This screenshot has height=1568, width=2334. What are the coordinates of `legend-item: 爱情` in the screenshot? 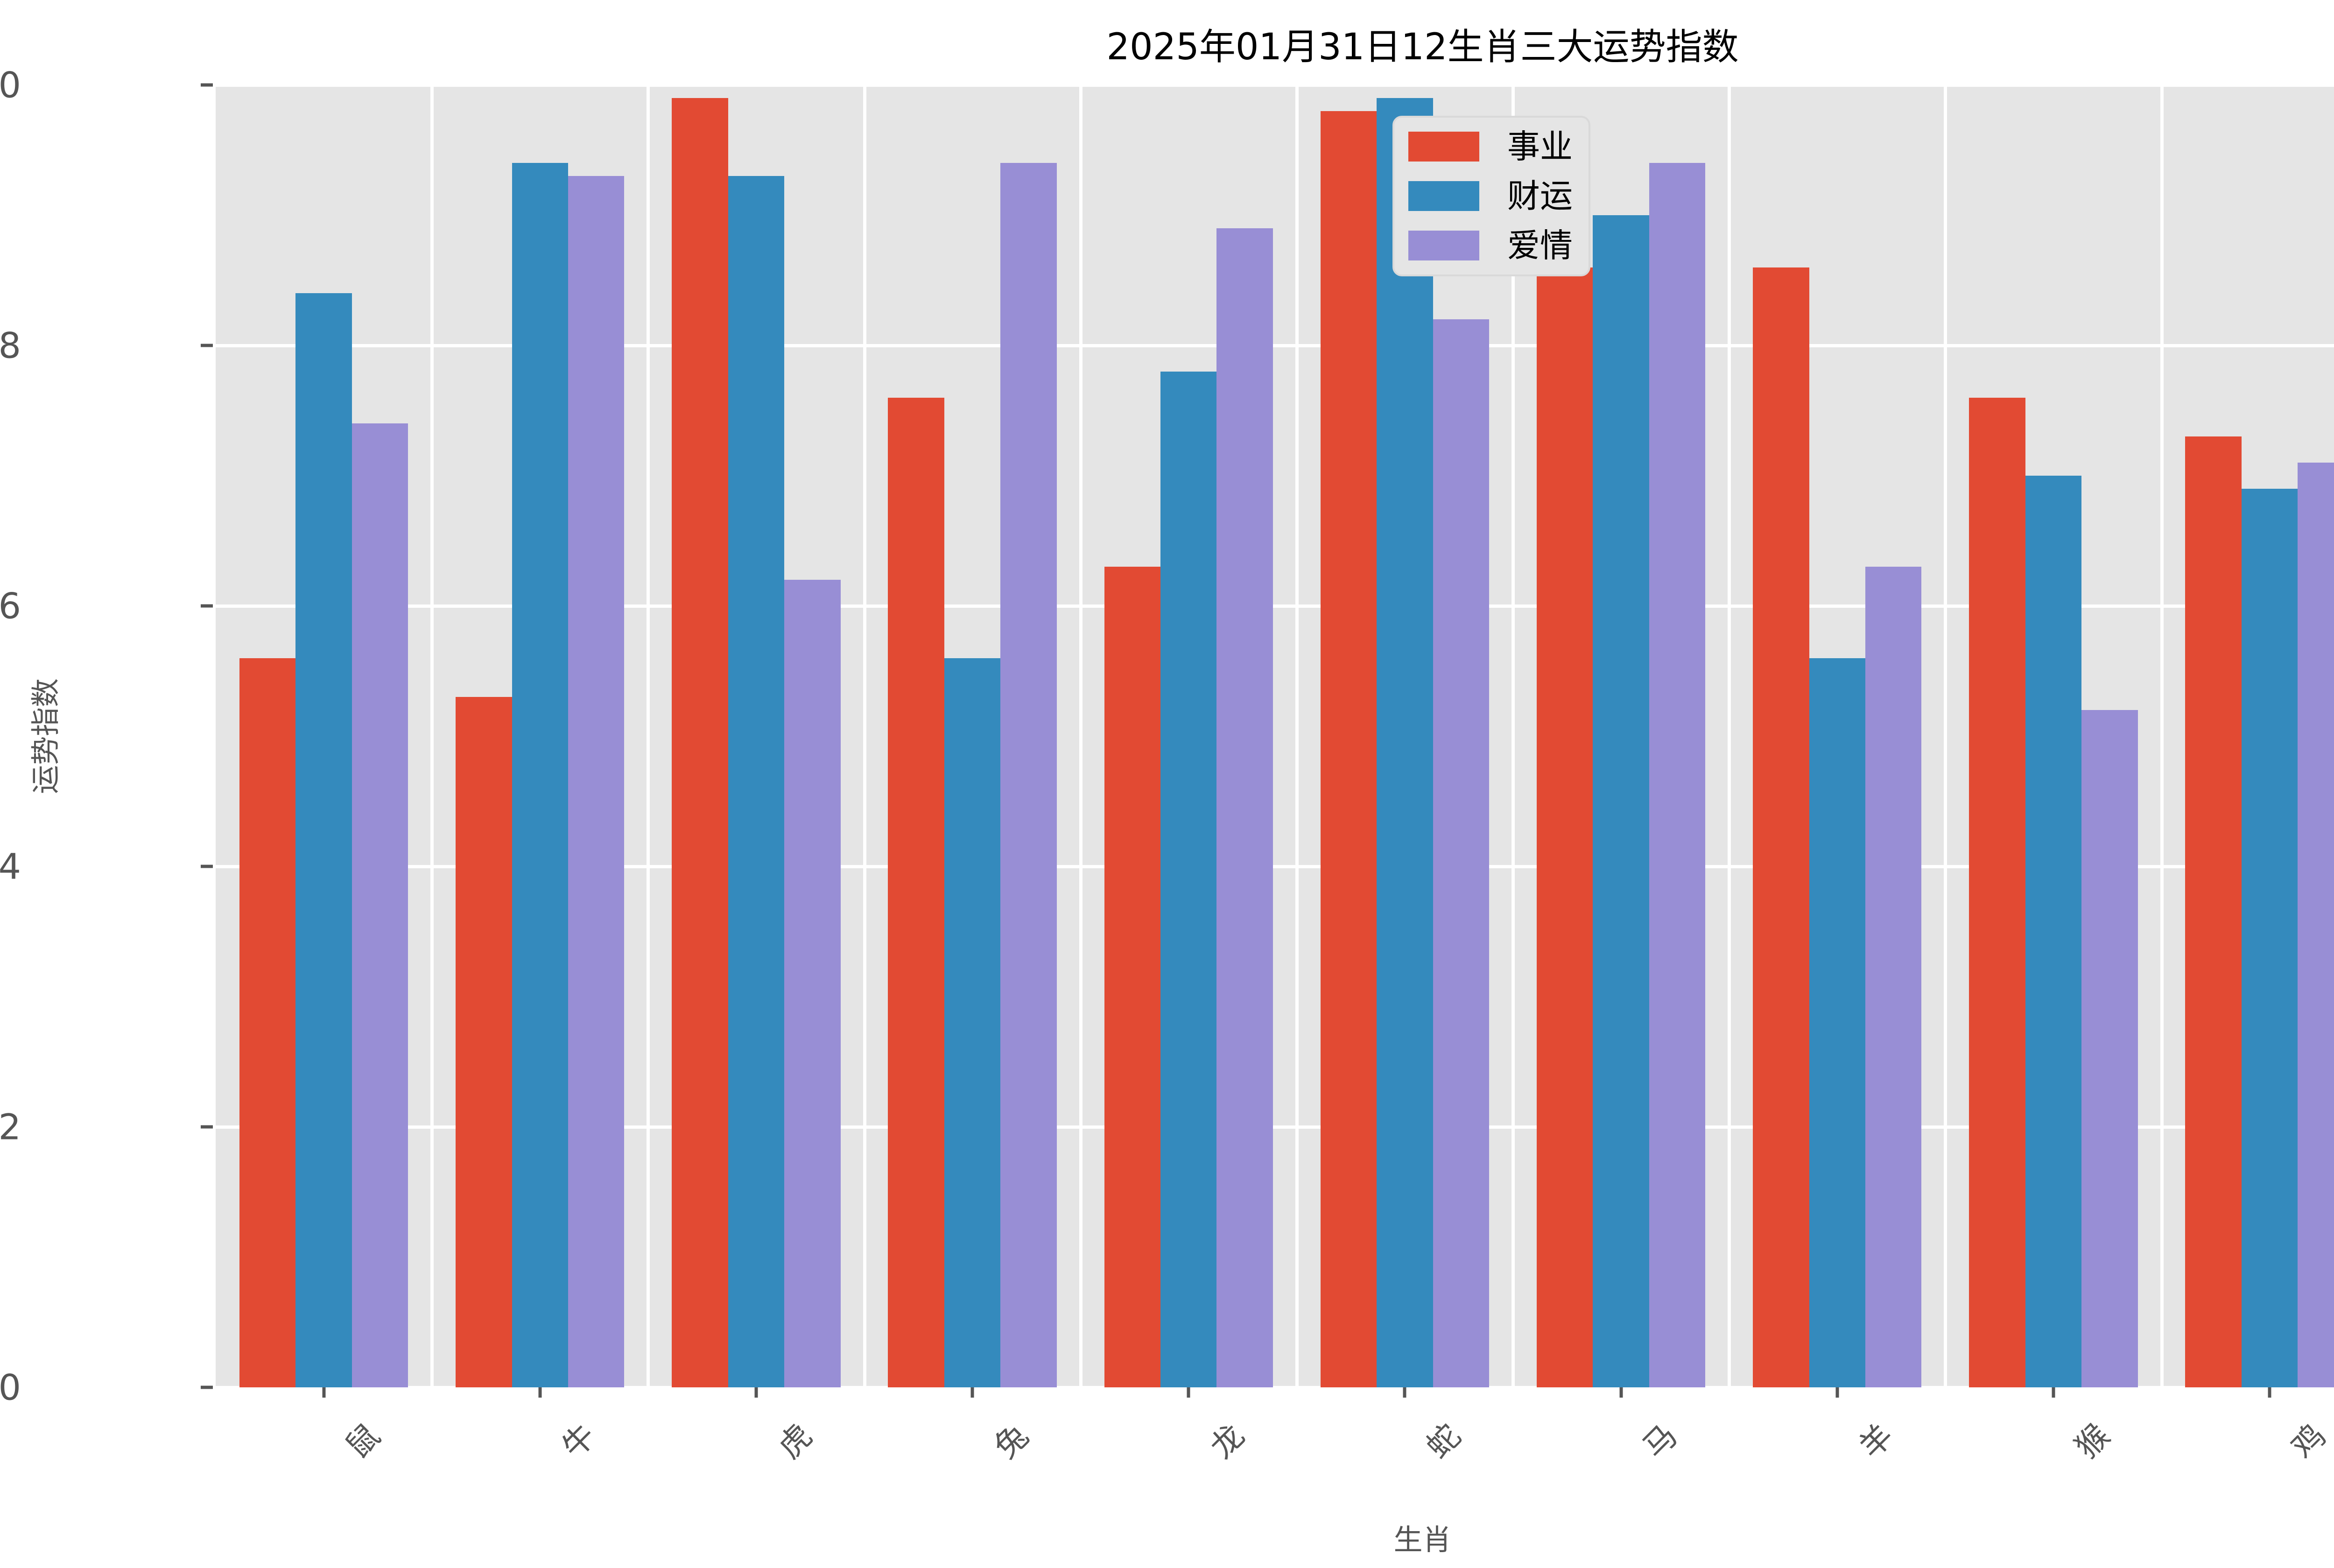 It's located at (1490, 246).